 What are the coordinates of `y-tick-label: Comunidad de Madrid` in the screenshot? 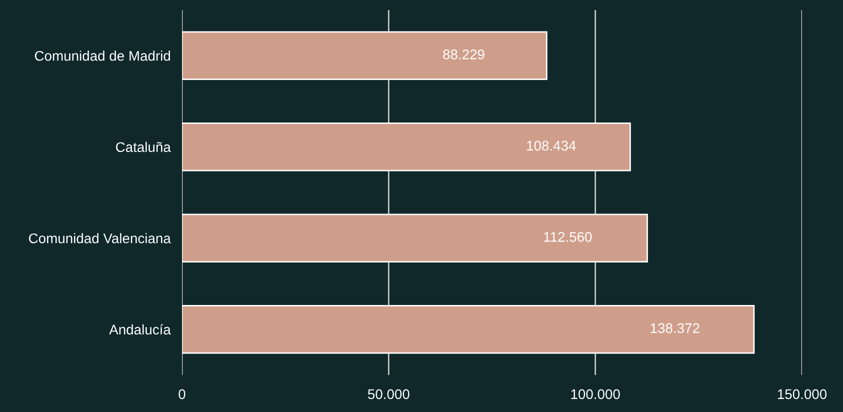 It's located at (102, 55).